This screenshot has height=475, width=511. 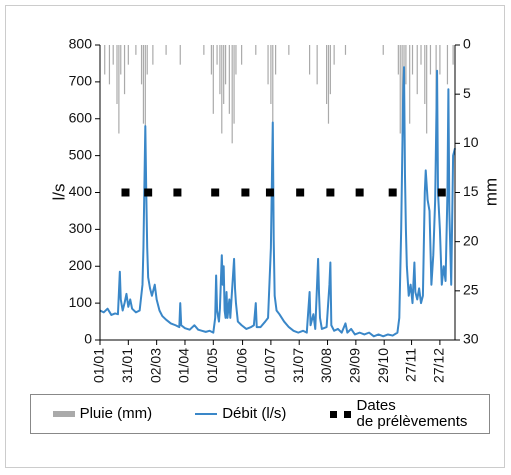 I want to click on y2-axis-title: mm, so click(x=490, y=192).